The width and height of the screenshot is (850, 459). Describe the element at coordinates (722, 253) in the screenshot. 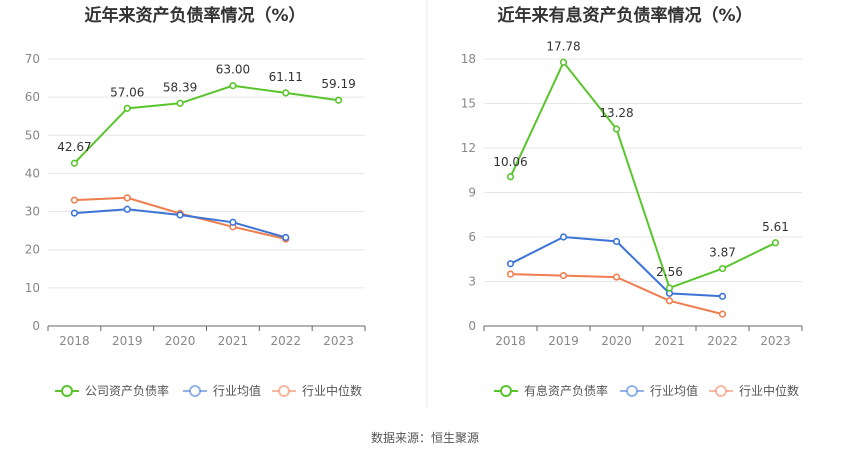

I see `data-label: 3.87` at that location.